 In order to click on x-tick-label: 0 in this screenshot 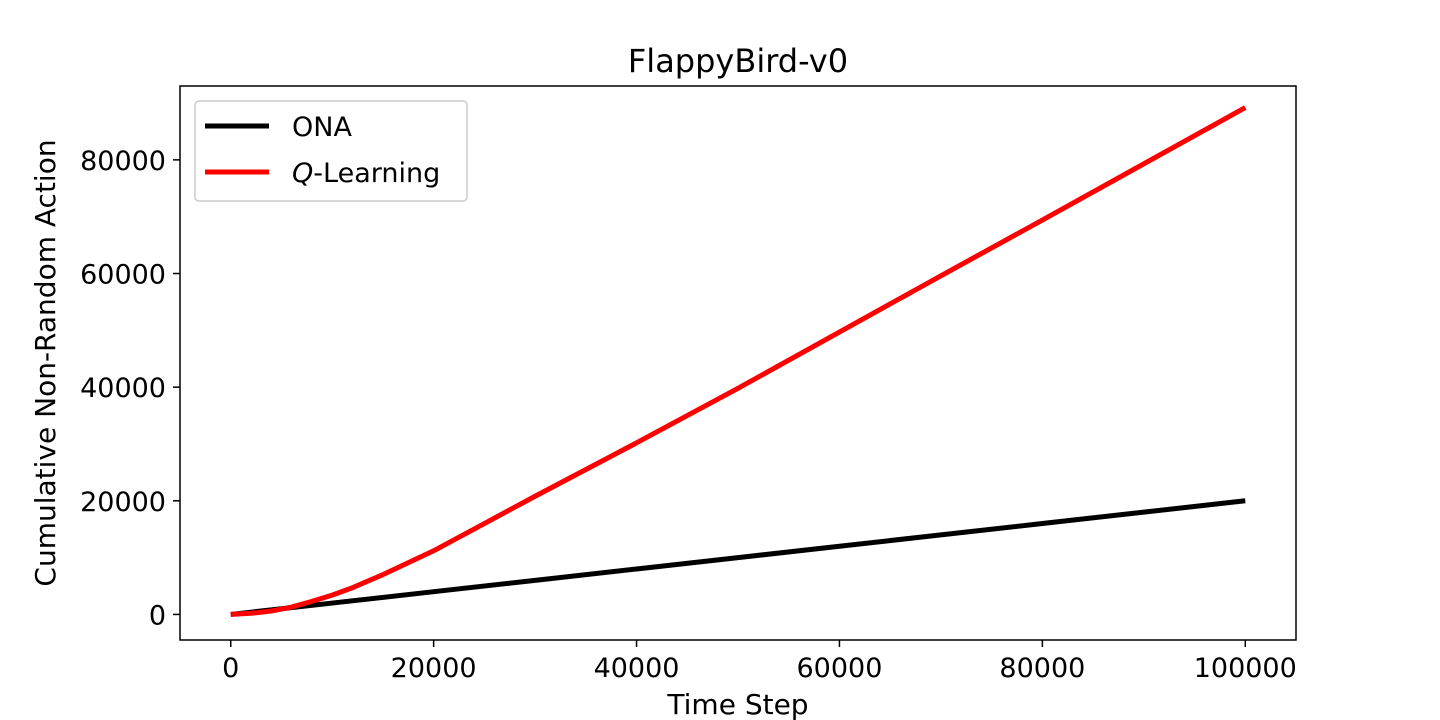, I will do `click(230, 668)`.